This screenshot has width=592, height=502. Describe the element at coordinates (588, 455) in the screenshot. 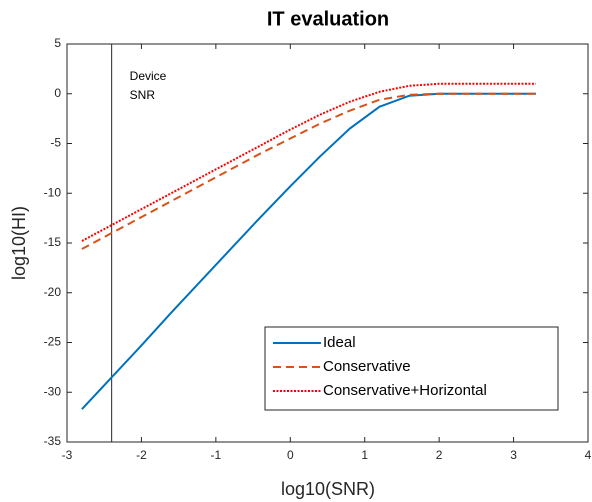

I see `x-tick-label: 4` at that location.